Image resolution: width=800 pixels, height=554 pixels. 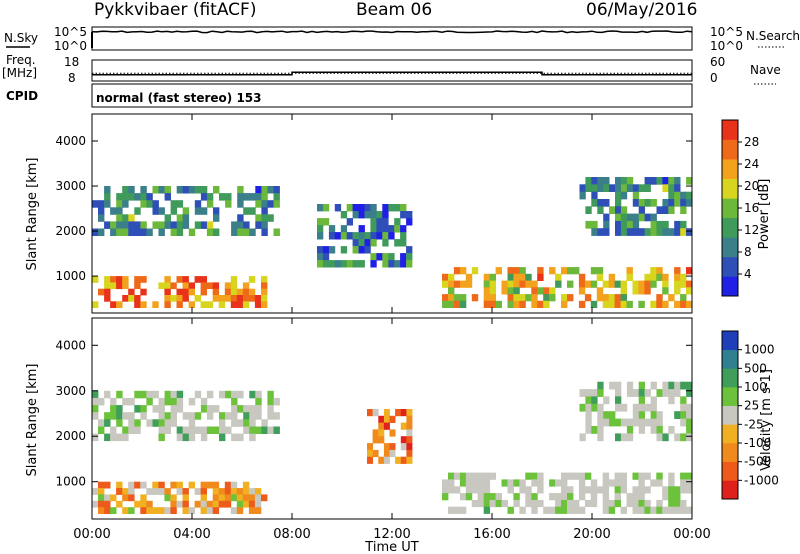 I want to click on nsky-tick-bottom: 10^0, so click(x=70, y=46).